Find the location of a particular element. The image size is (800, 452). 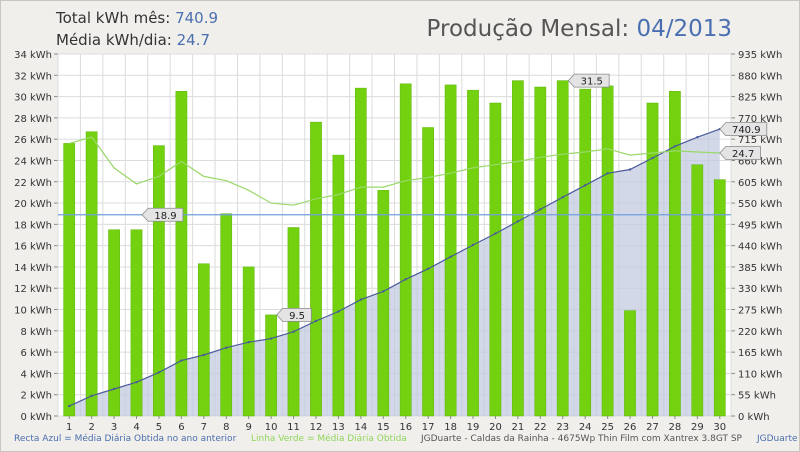

svg-text: 24.7 is located at coordinates (743, 154).